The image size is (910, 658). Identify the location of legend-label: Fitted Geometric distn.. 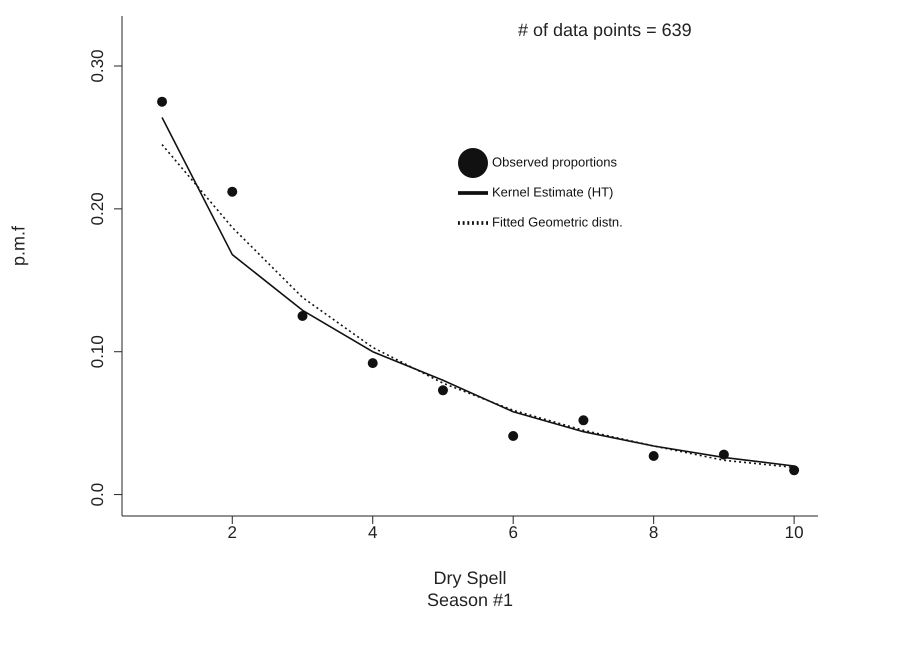
(557, 222).